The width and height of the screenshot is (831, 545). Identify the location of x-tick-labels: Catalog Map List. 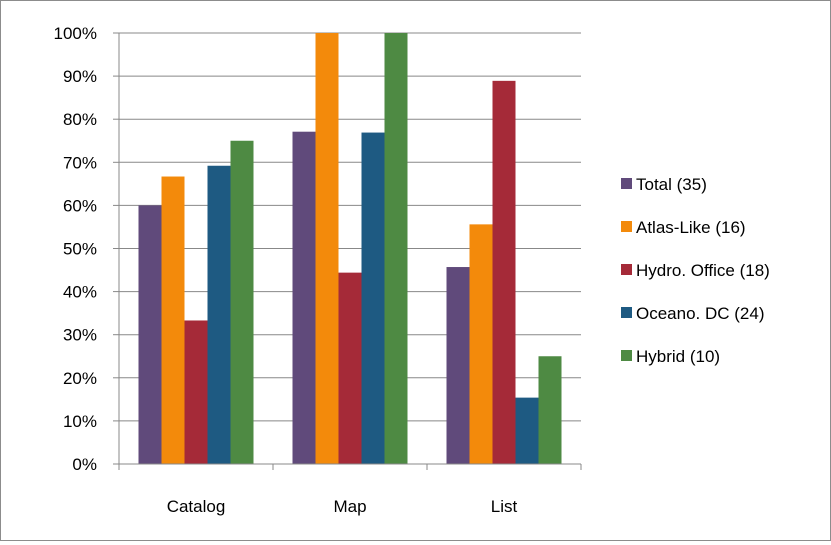
(342, 506).